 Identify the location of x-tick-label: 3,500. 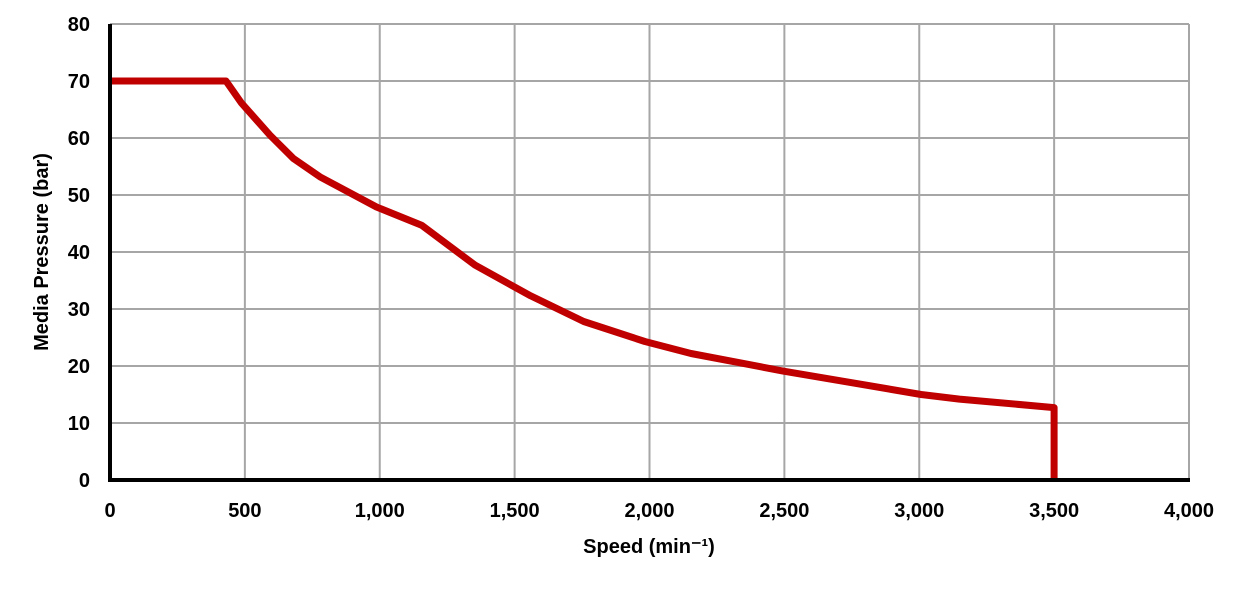
(1054, 511).